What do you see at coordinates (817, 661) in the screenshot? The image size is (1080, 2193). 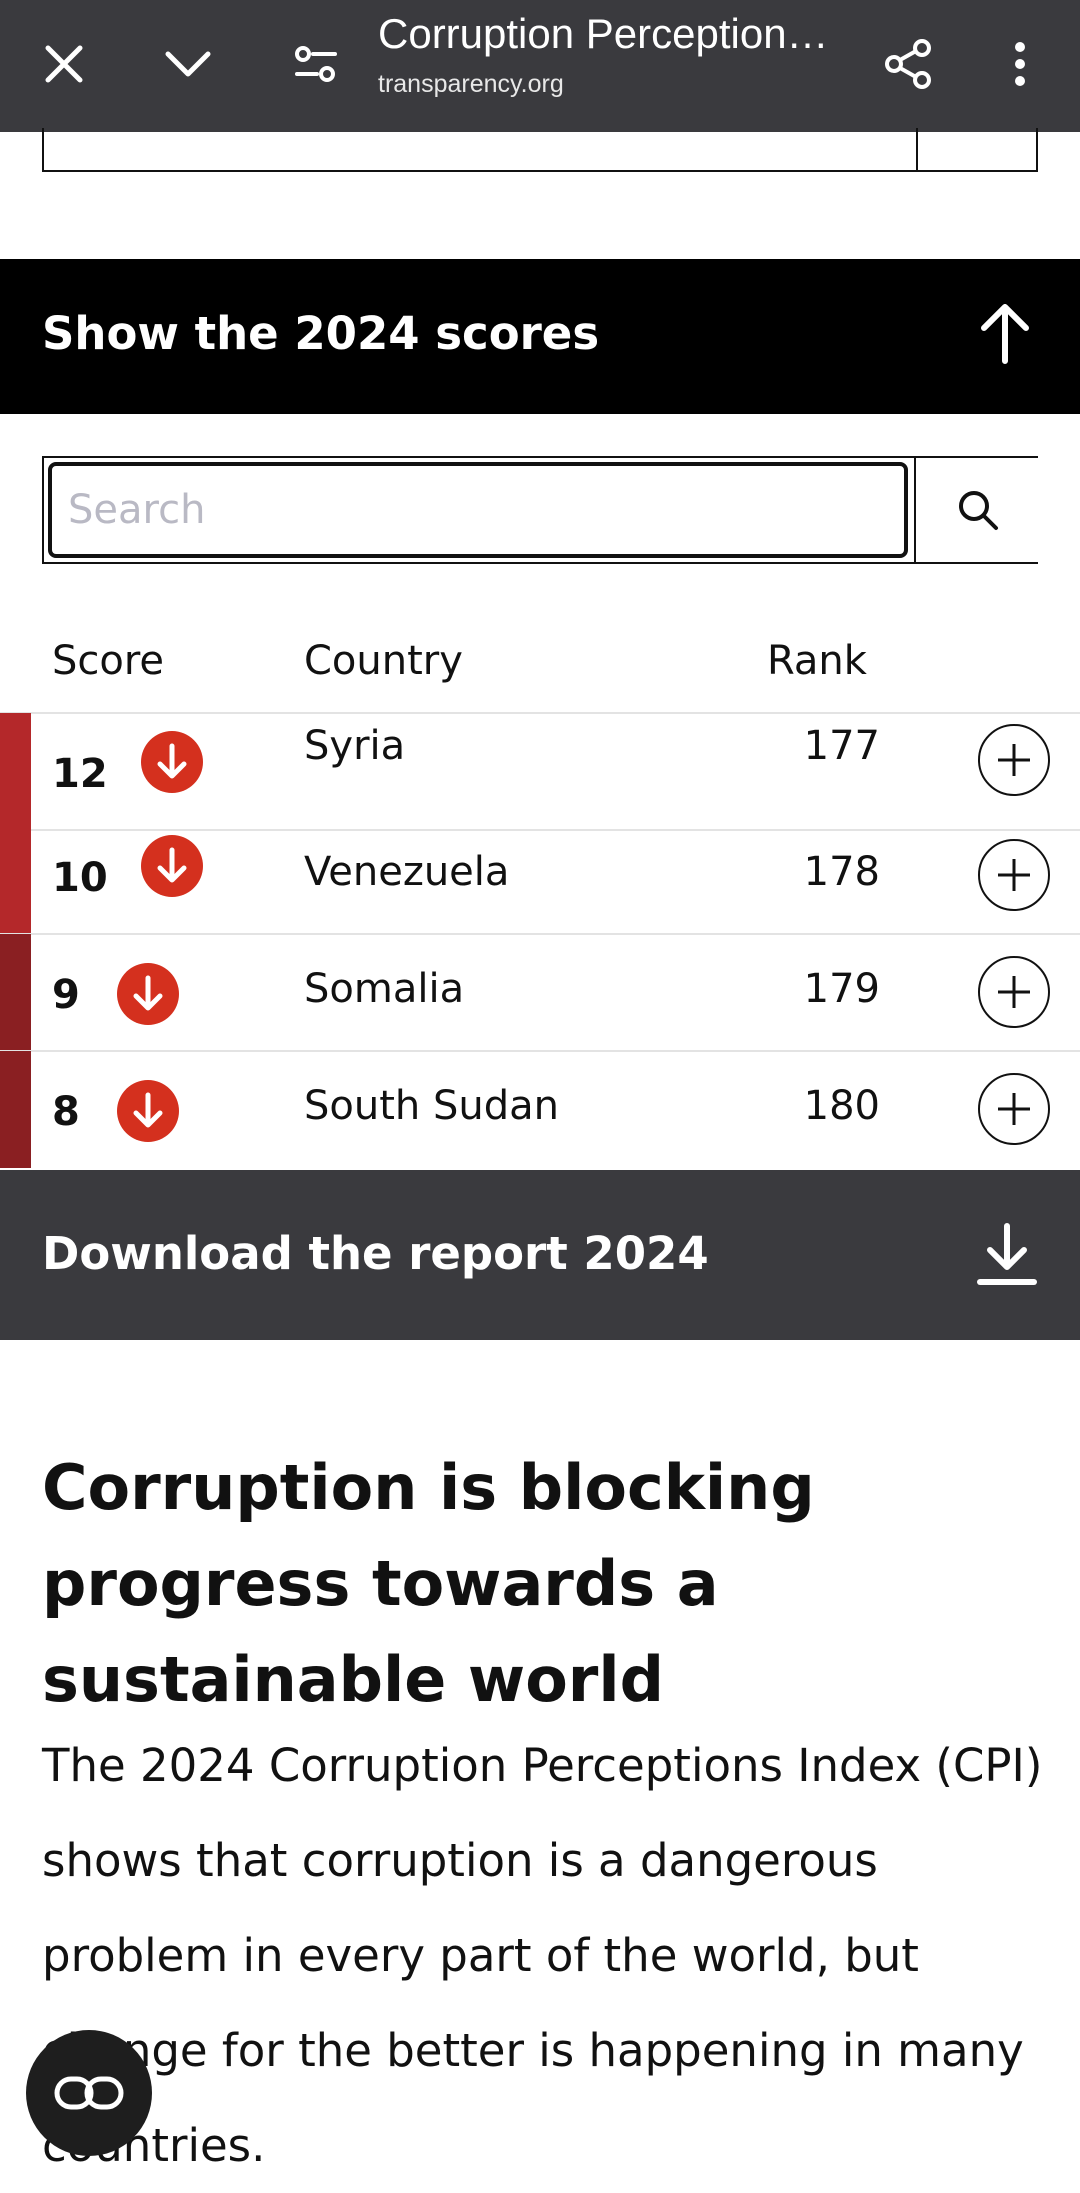 I see `header-rank: Rank` at bounding box center [817, 661].